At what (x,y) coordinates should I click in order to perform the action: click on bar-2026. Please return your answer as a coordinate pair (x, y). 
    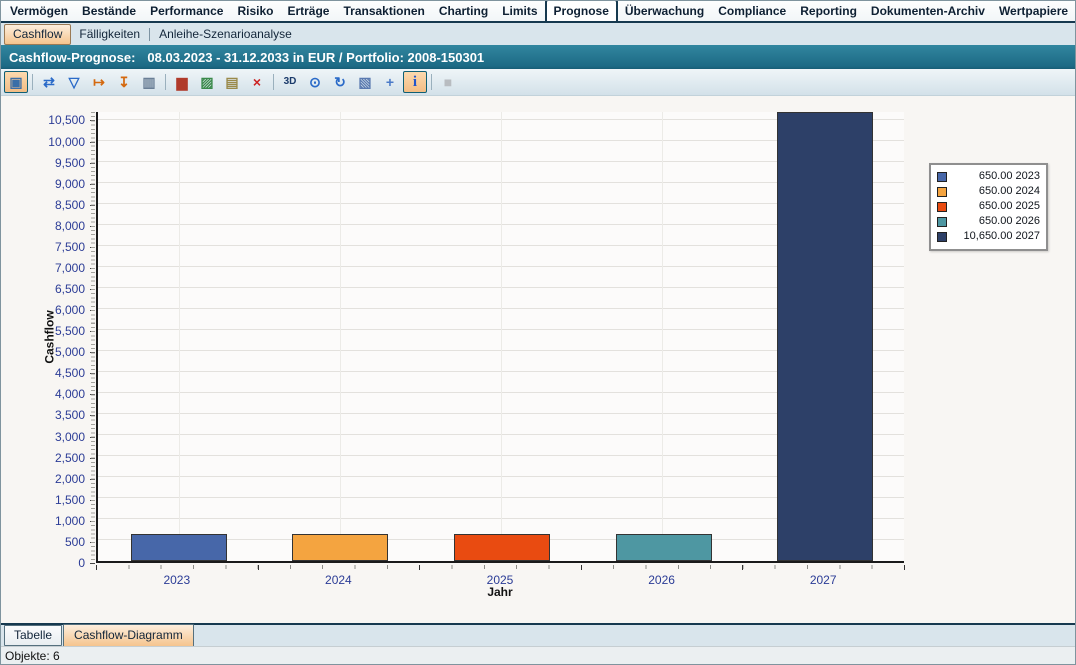
    Looking at the image, I should click on (663, 547).